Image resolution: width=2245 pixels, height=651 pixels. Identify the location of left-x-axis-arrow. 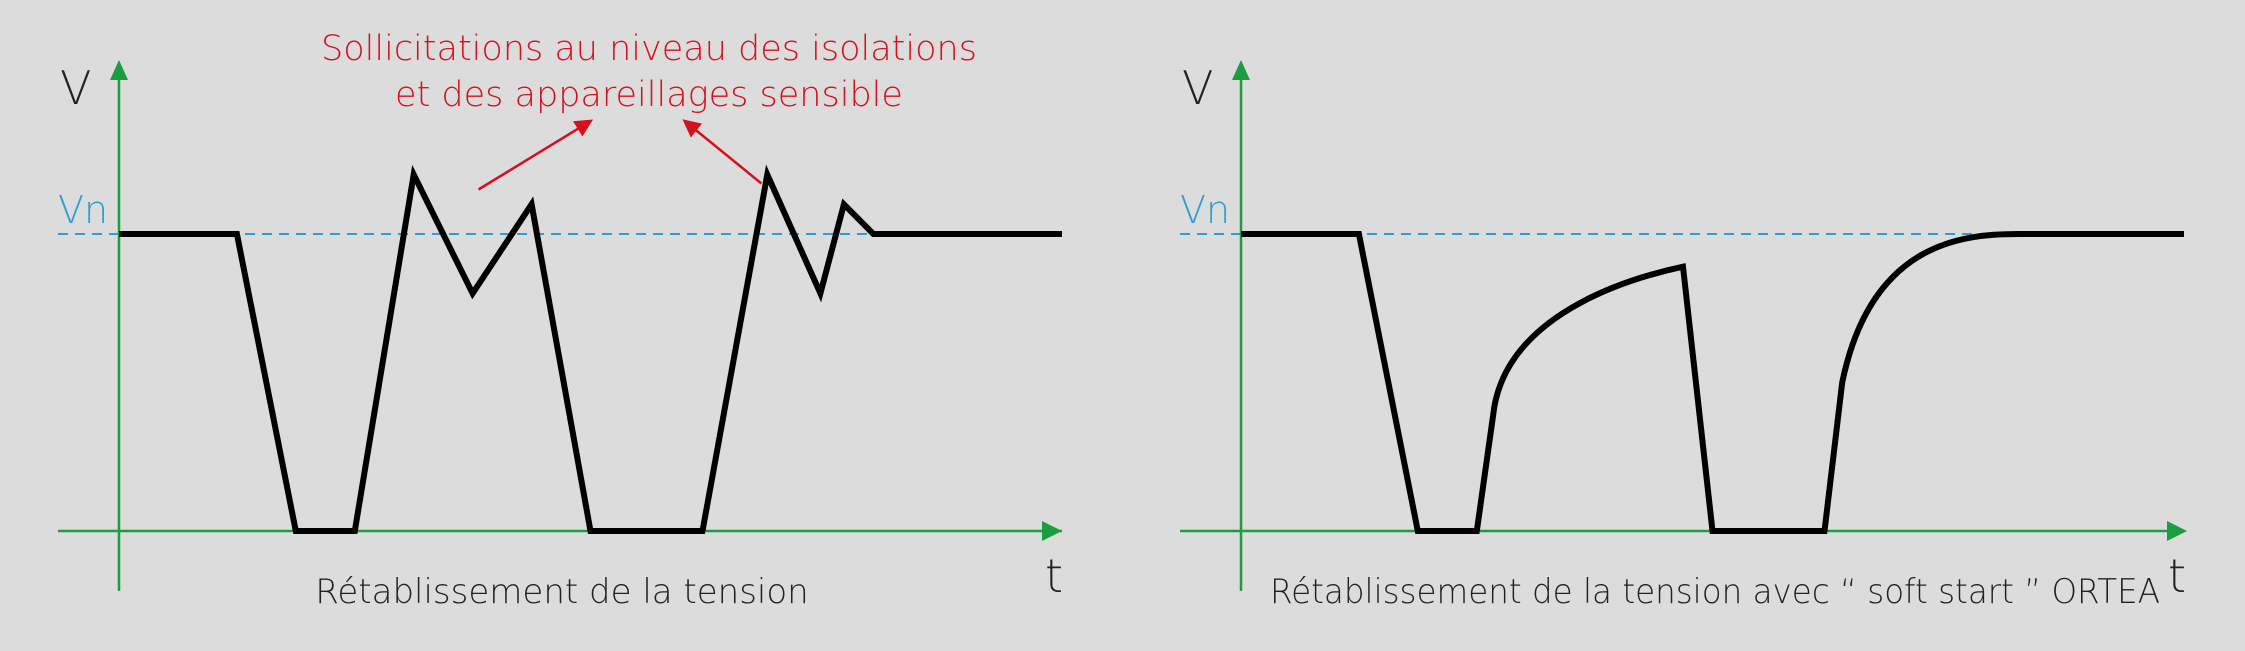
(1052, 531).